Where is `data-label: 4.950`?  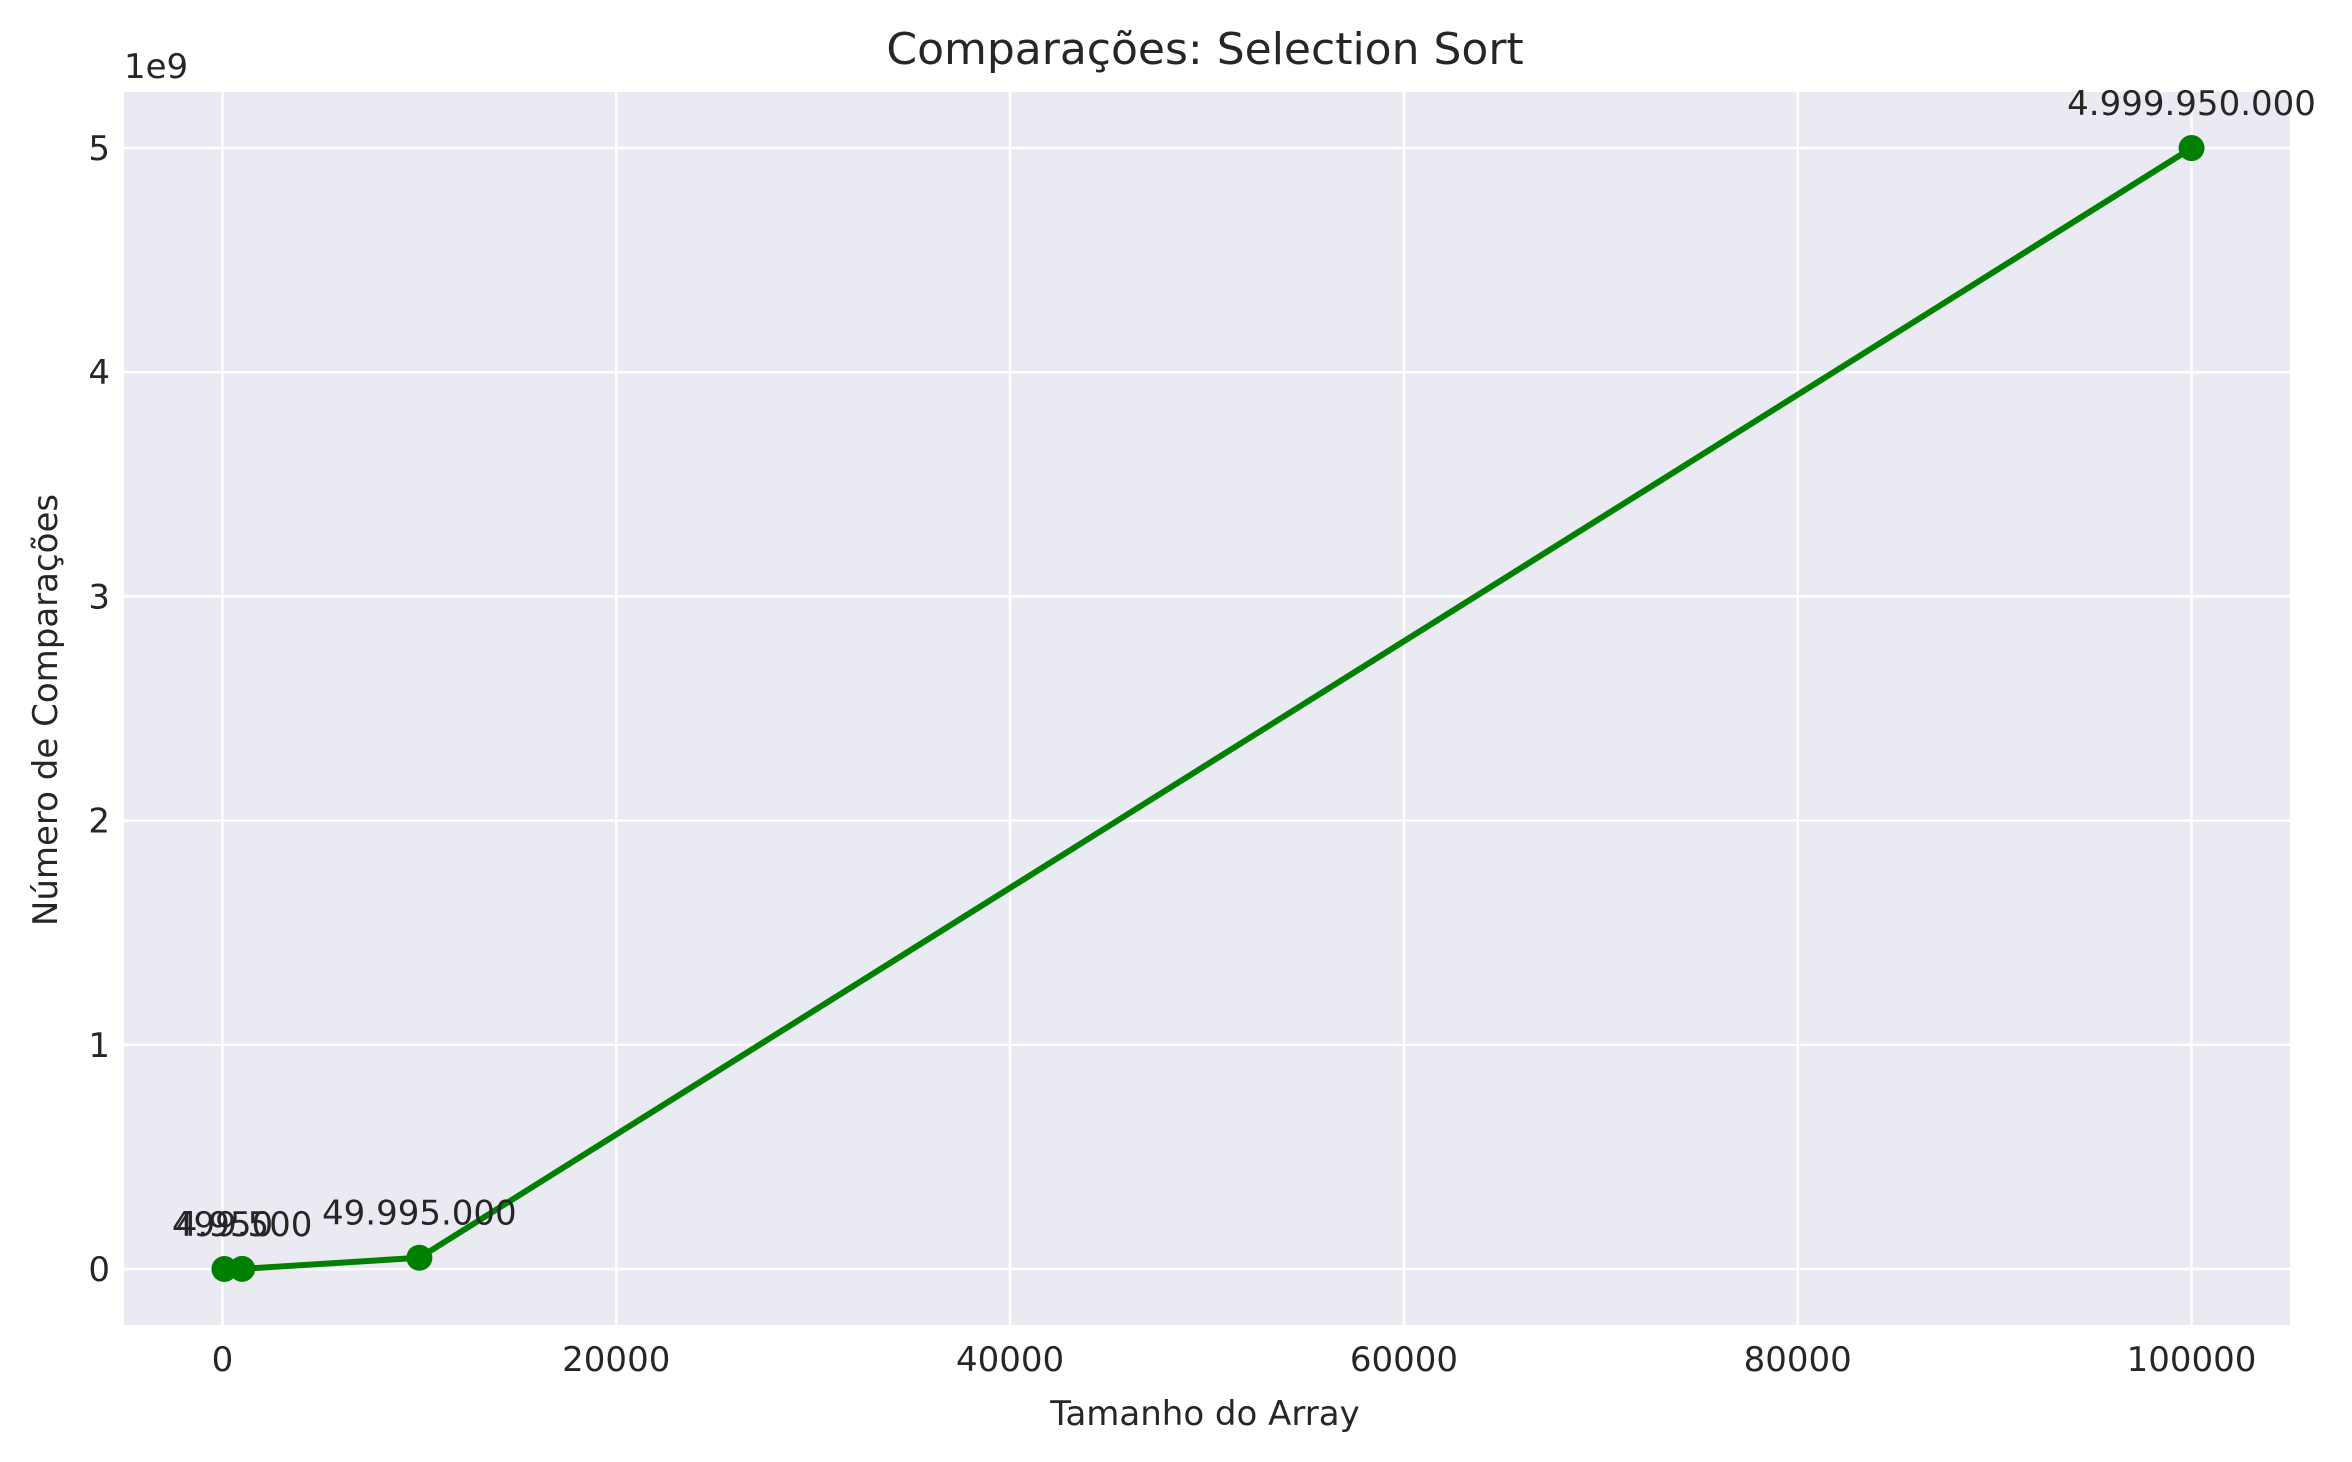 data-label: 4.950 is located at coordinates (224, 1225).